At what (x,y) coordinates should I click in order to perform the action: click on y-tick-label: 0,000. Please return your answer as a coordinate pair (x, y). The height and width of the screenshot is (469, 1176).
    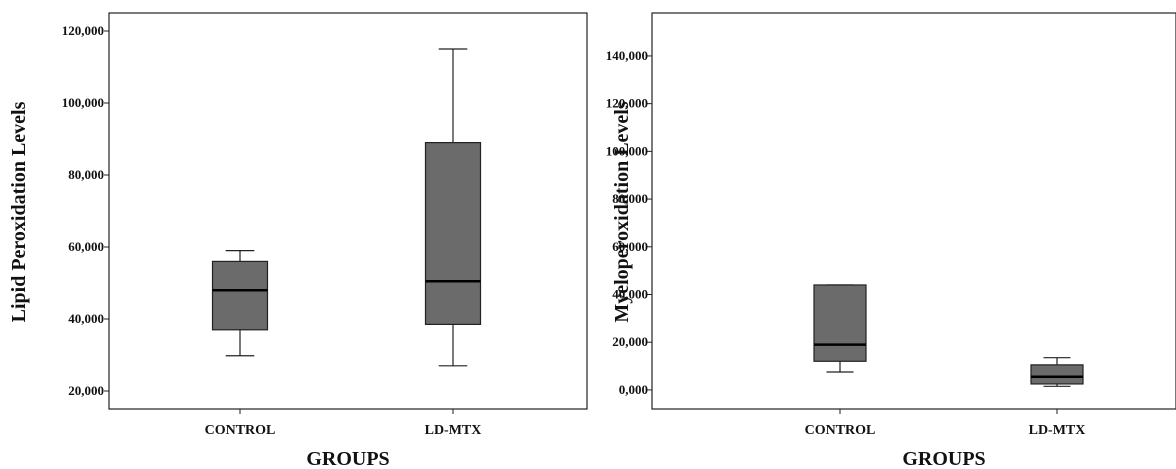
    Looking at the image, I should click on (633, 389).